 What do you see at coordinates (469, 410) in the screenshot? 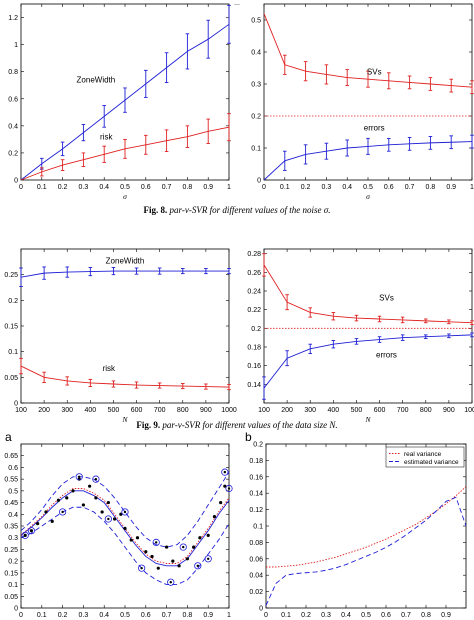
I see `fig9-right-xtick-label: 1000` at bounding box center [469, 410].